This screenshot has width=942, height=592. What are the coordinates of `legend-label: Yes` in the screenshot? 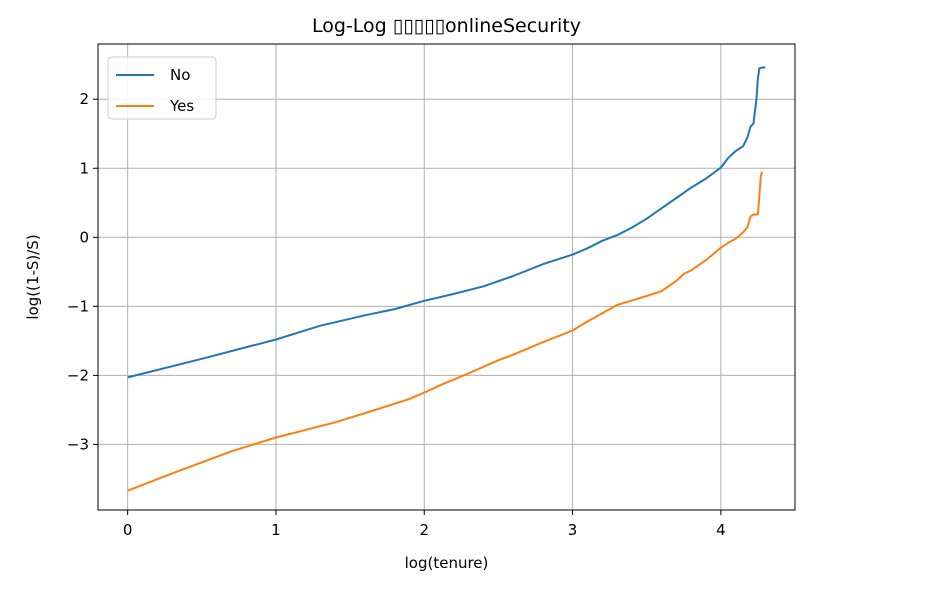 It's located at (181, 106).